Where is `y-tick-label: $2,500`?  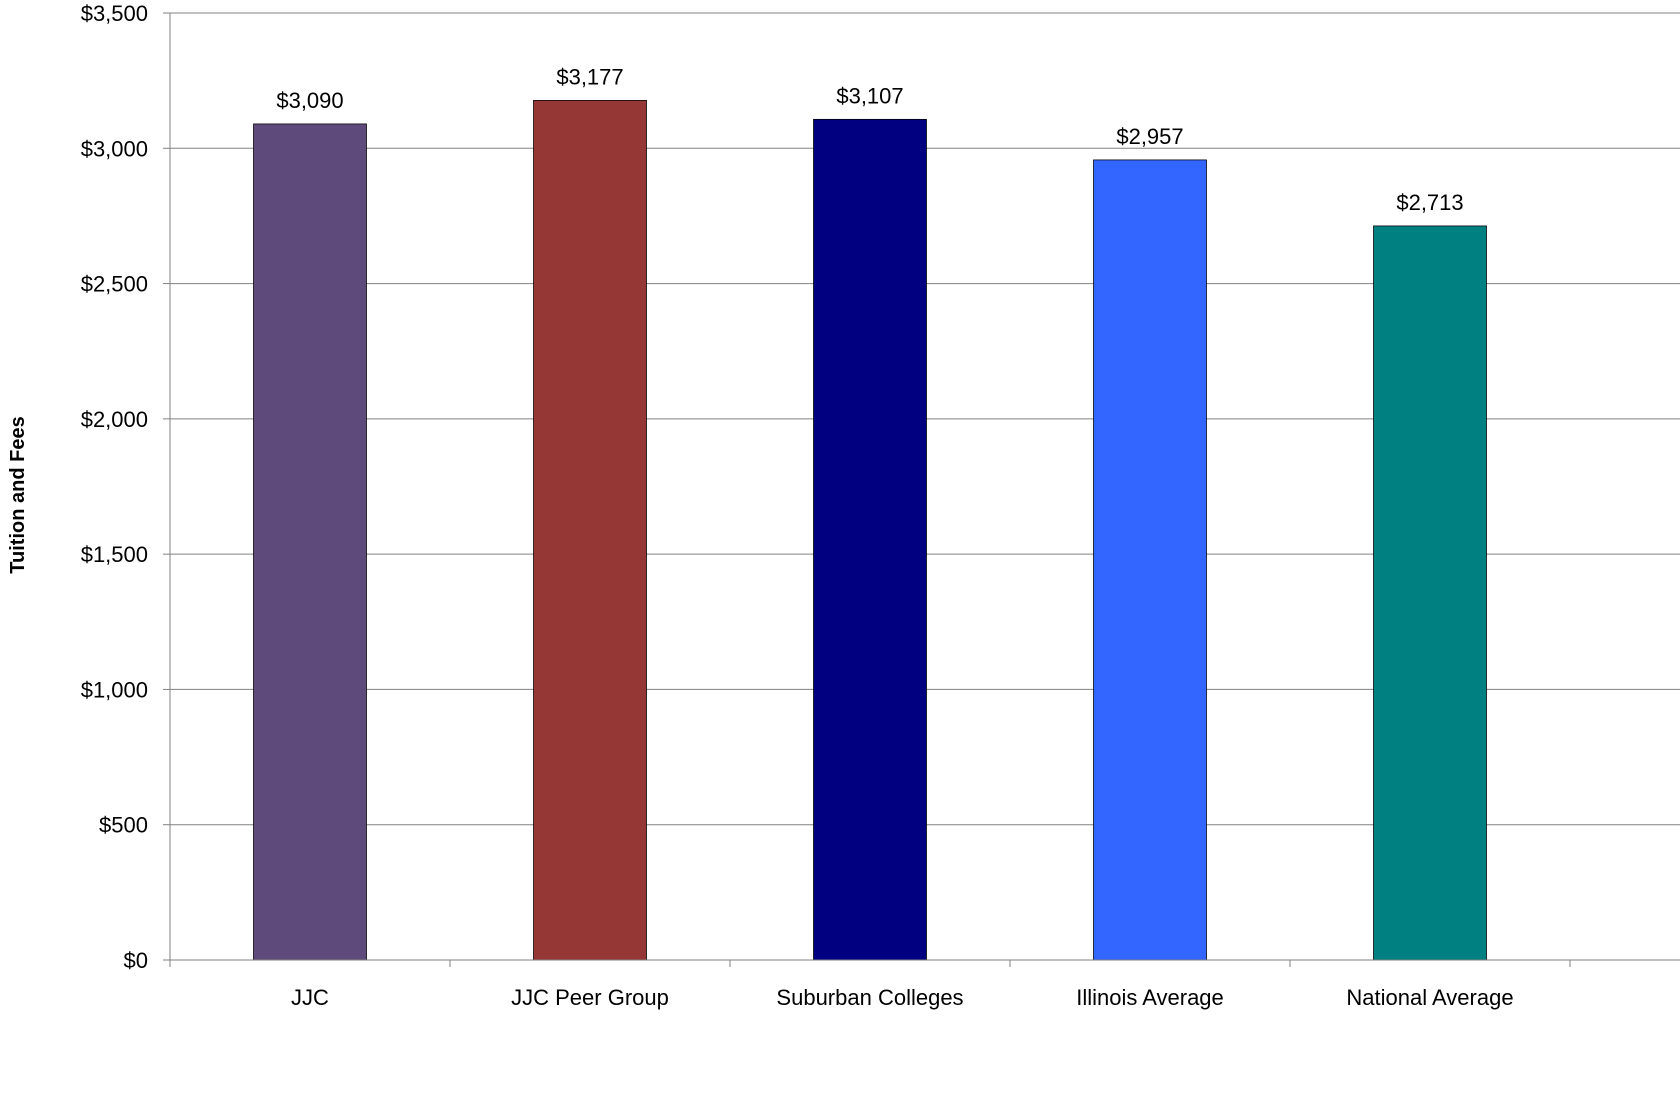
y-tick-label: $2,500 is located at coordinates (114, 284).